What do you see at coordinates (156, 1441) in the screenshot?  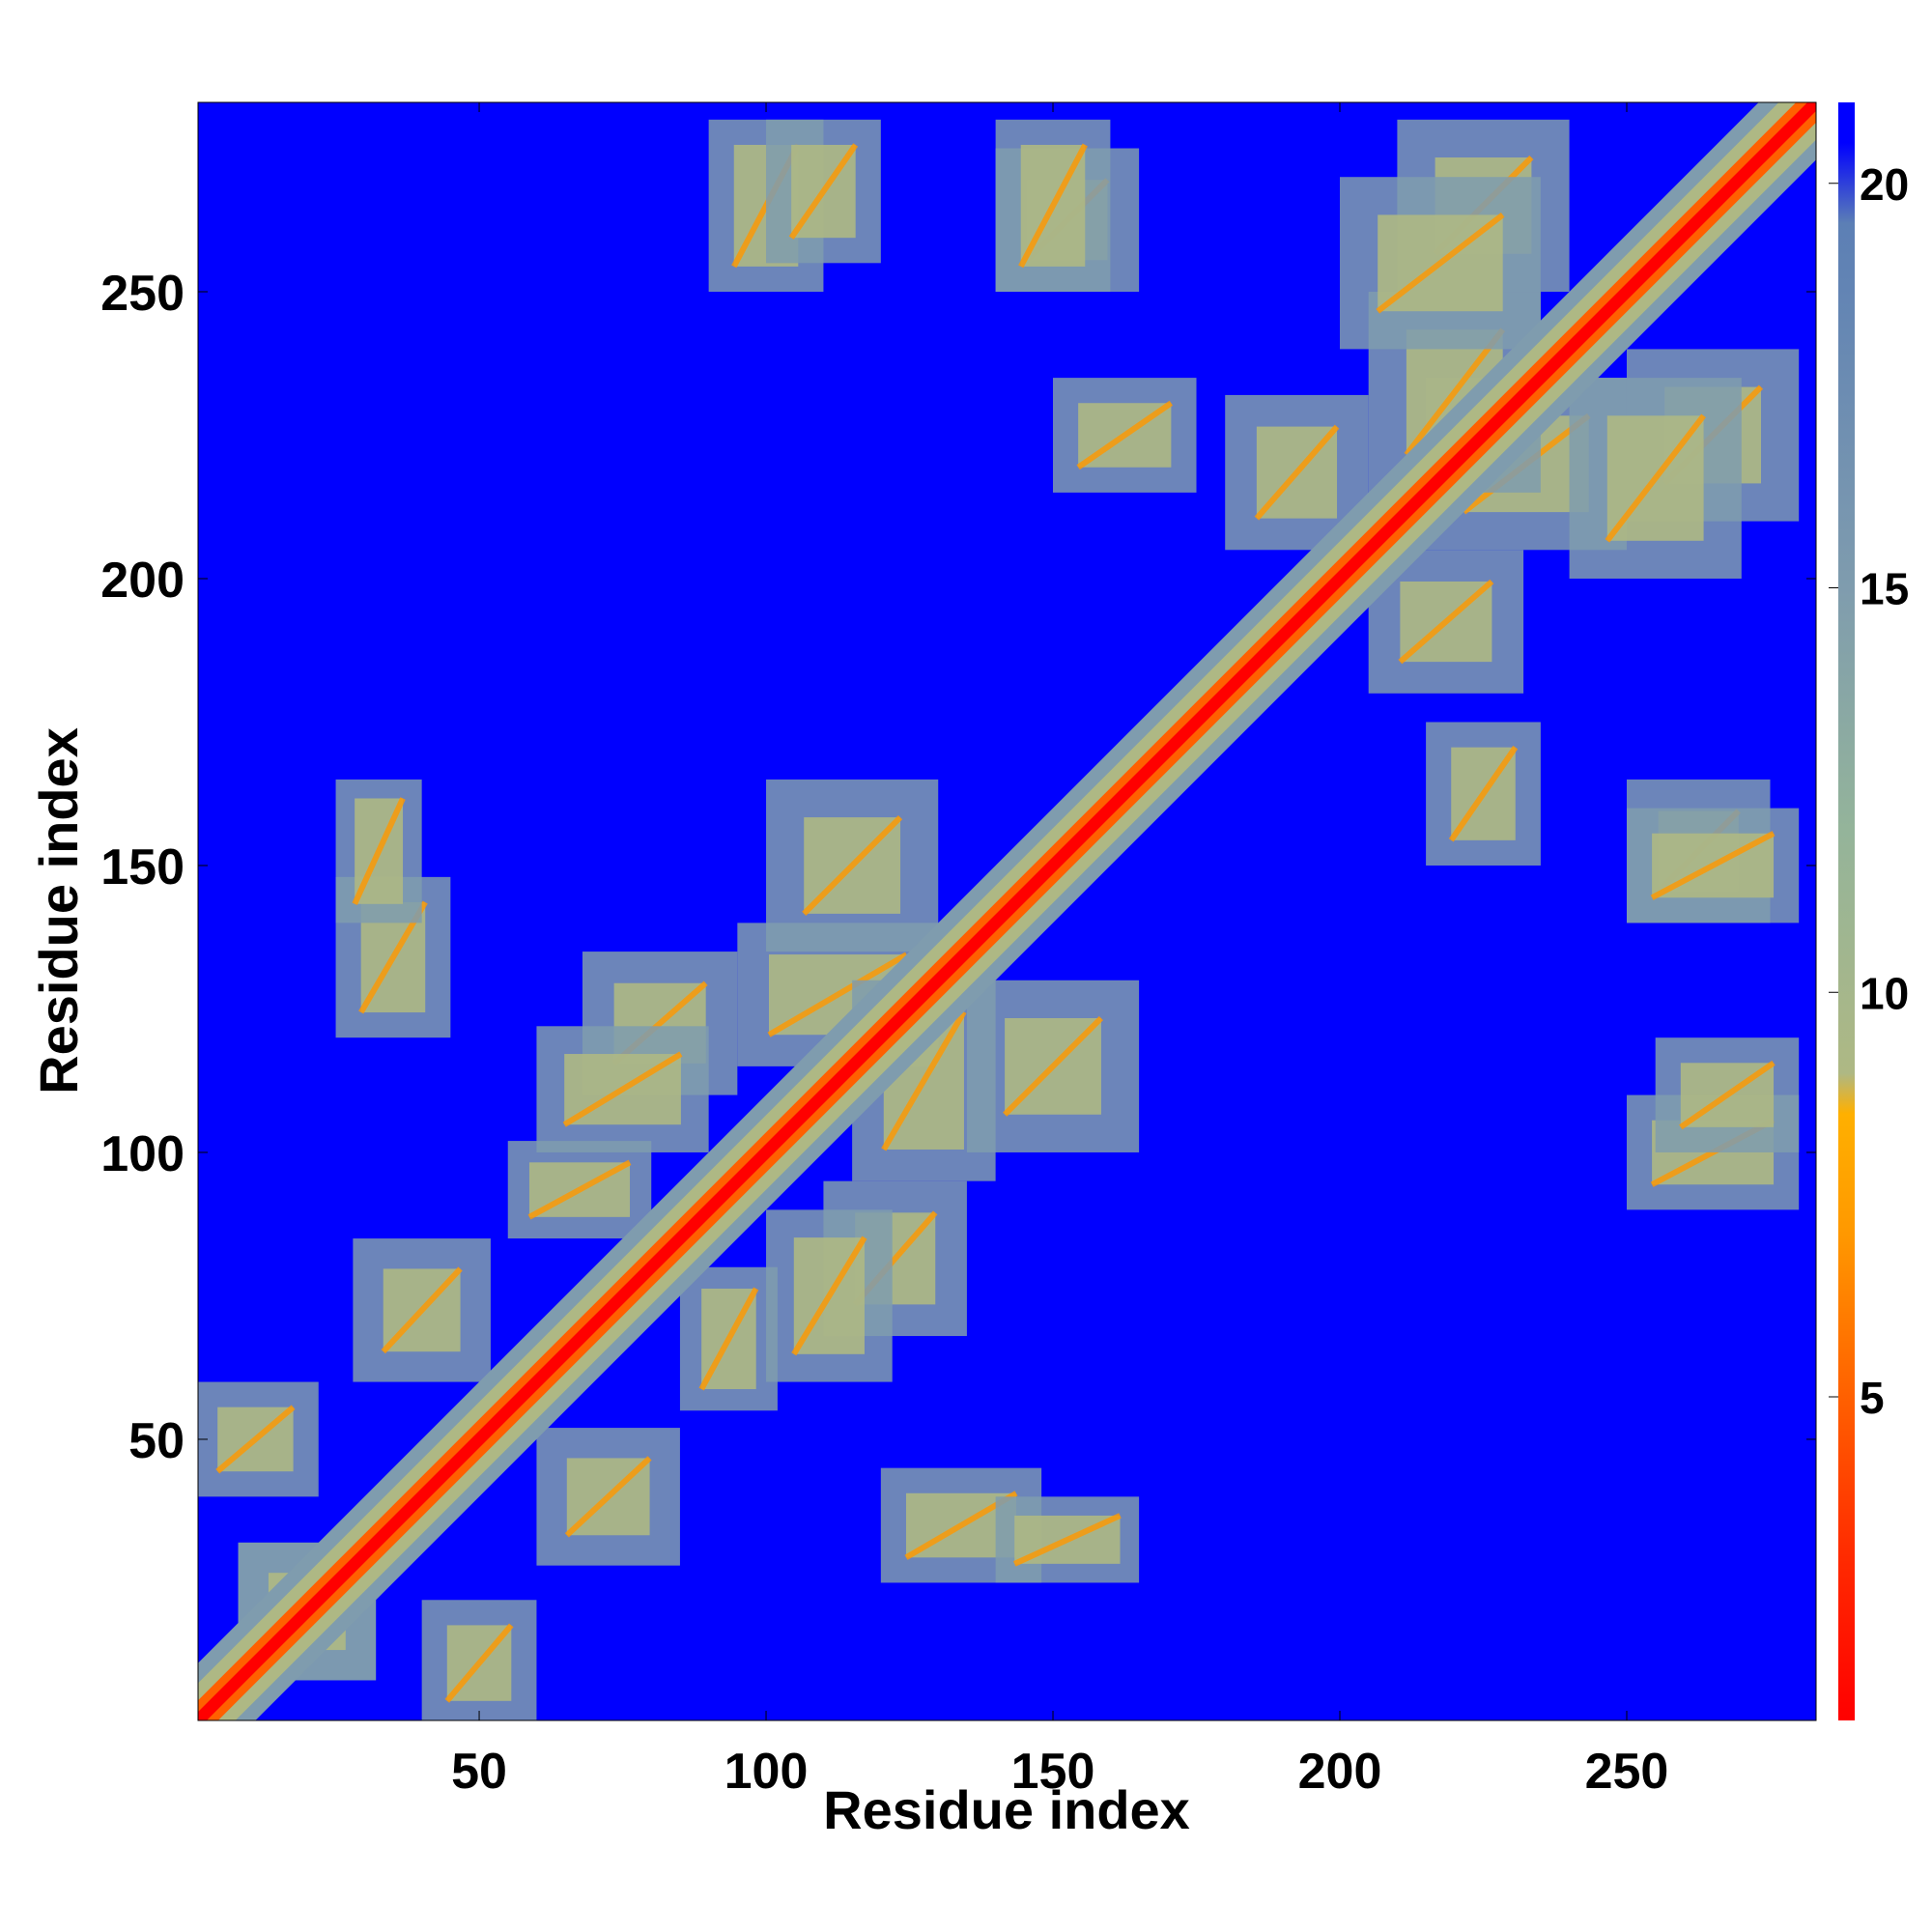 I see `y-tick-label: 50` at bounding box center [156, 1441].